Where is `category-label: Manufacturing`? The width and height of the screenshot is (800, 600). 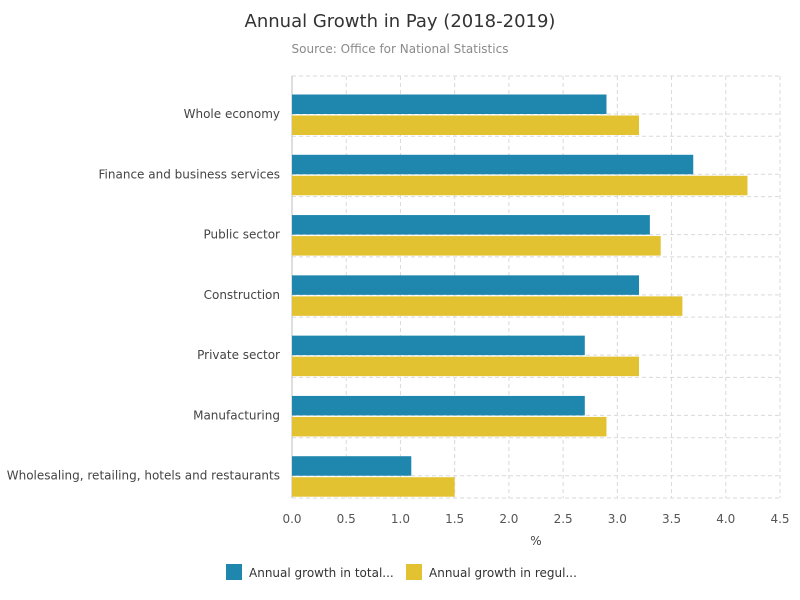 category-label: Manufacturing is located at coordinates (236, 415).